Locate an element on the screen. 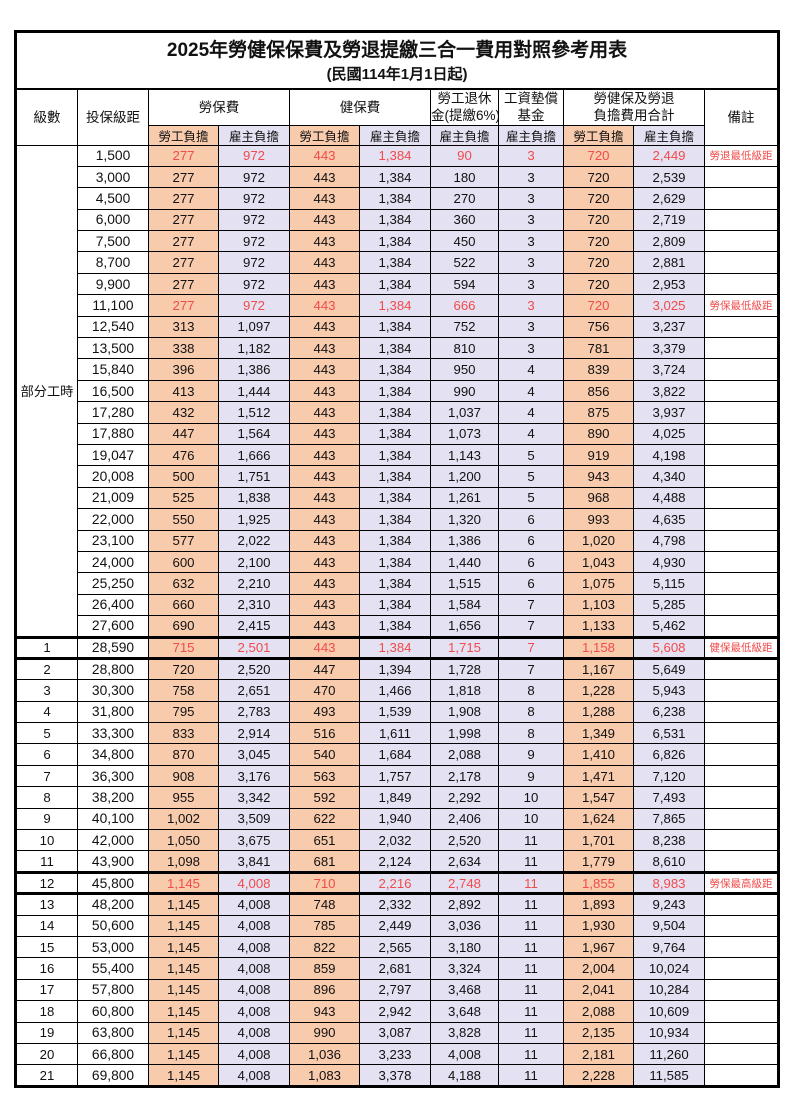  level-cell: 5 is located at coordinates (46, 733).